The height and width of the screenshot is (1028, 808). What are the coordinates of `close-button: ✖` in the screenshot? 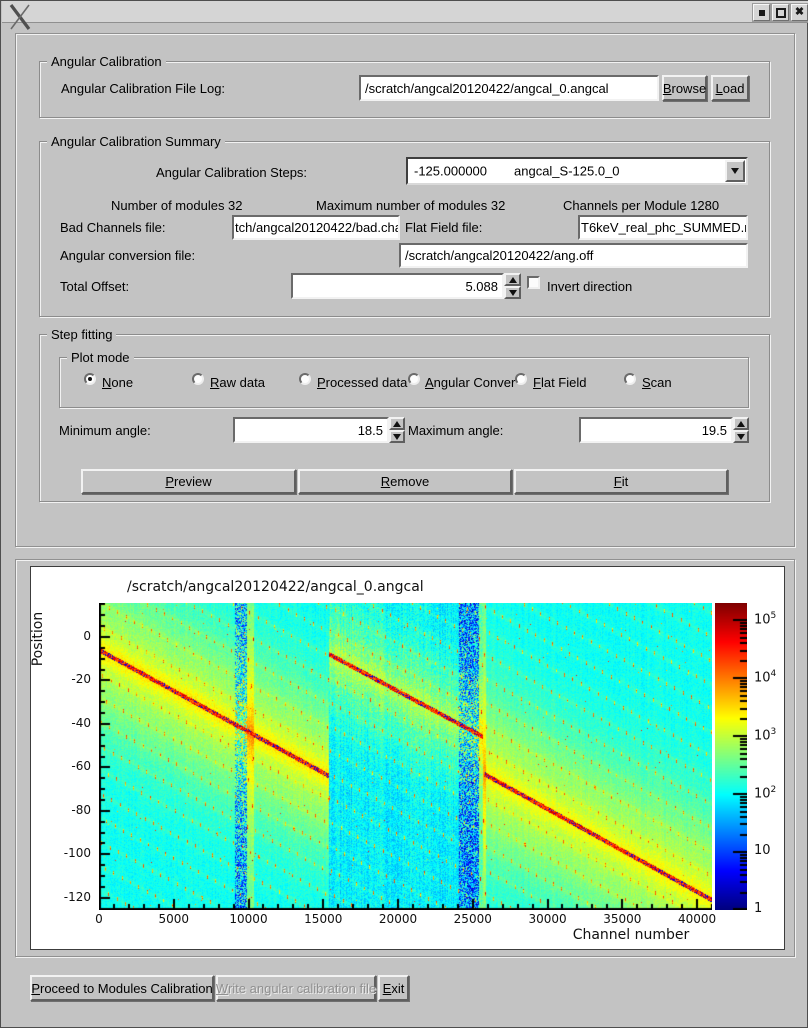 It's located at (799, 12).